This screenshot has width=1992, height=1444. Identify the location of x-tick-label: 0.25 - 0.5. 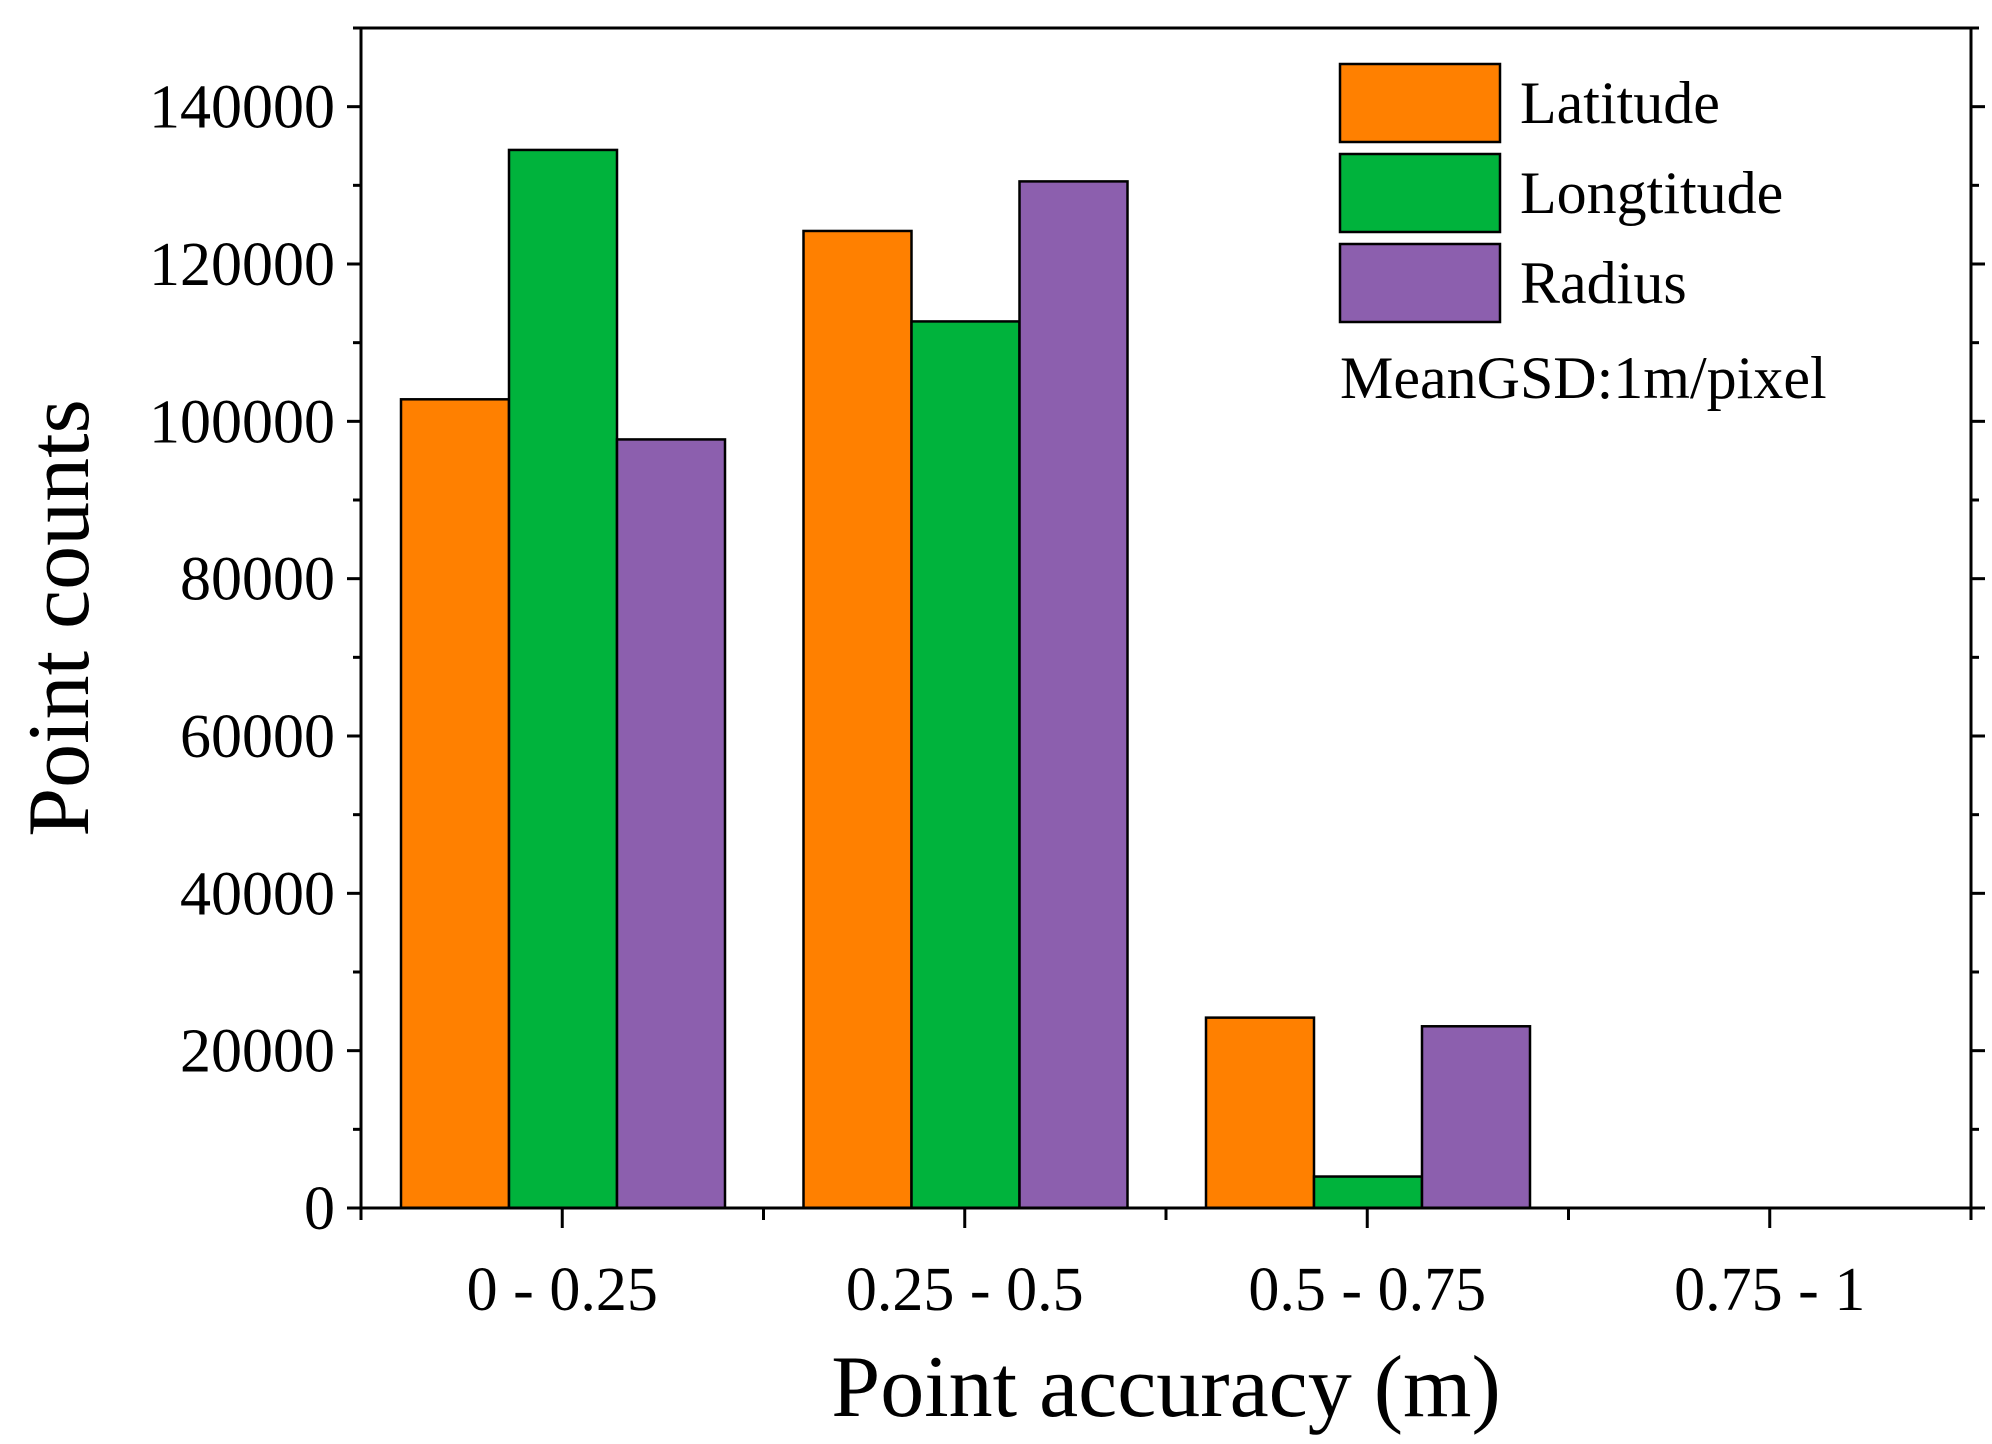
(965, 1290).